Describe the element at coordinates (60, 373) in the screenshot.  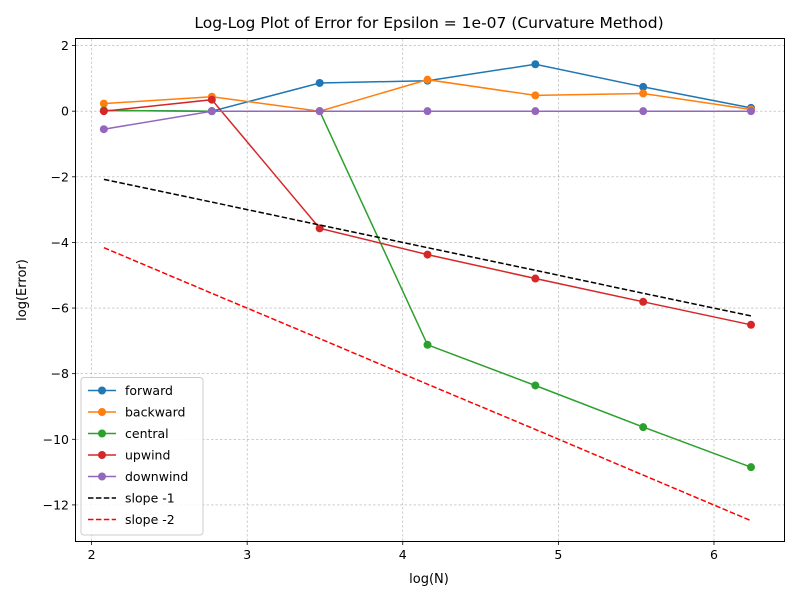
I see `y-tick-label: −8` at that location.